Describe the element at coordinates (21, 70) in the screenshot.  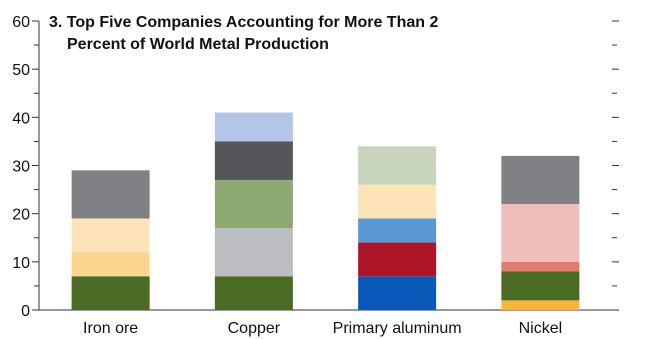
I see `y-tick-label: 50` at that location.